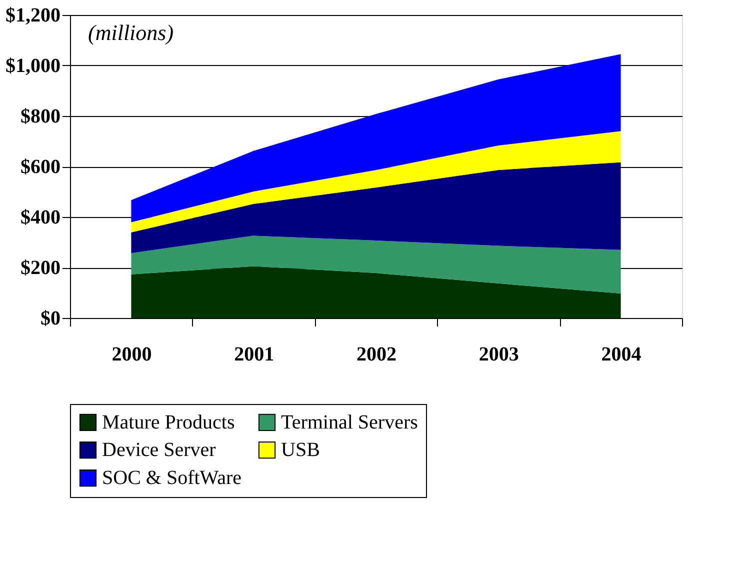  Describe the element at coordinates (33, 15) in the screenshot. I see `y-tick-label: $1,200` at that location.